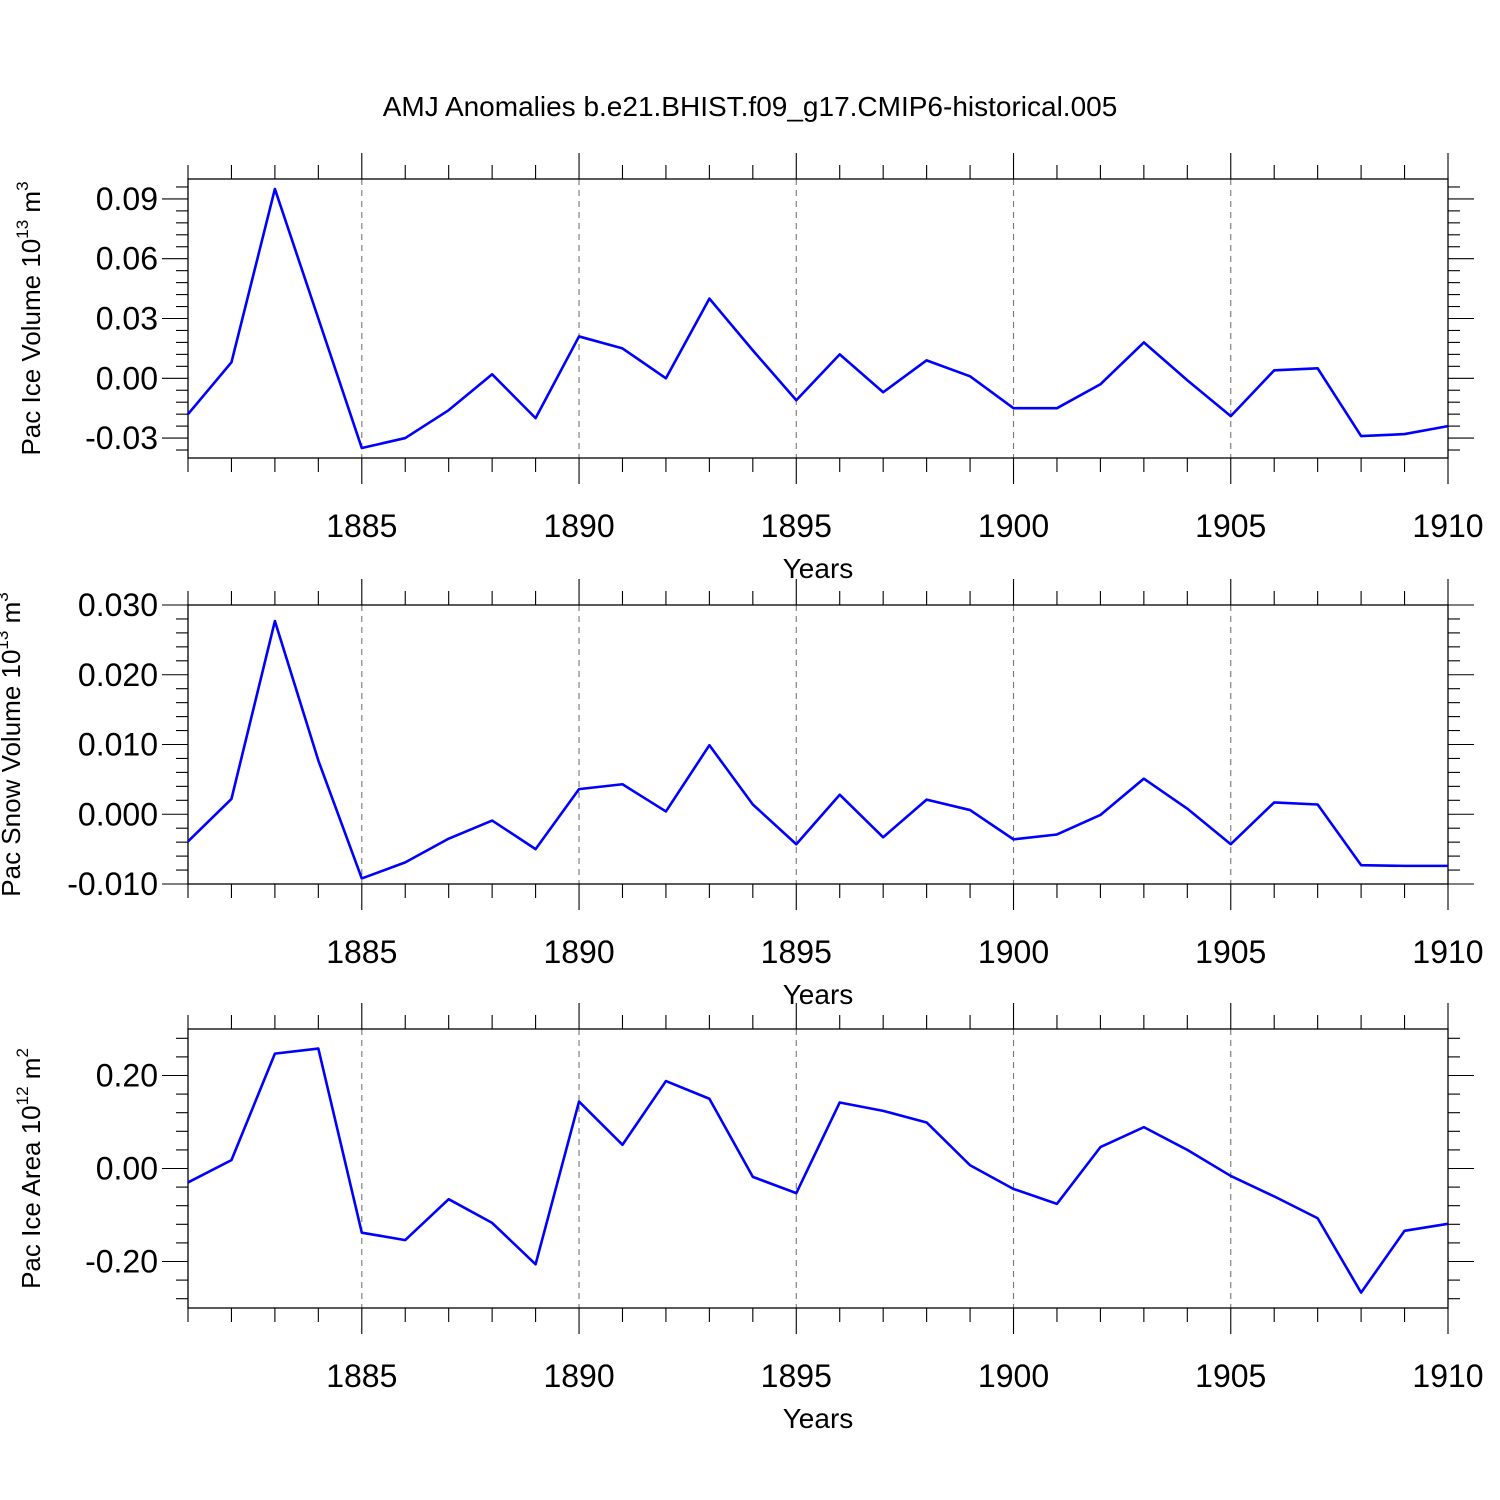 Image resolution: width=1500 pixels, height=1500 pixels. Describe the element at coordinates (121, 1262) in the screenshot. I see `y-tick-label: -0.20` at that location.